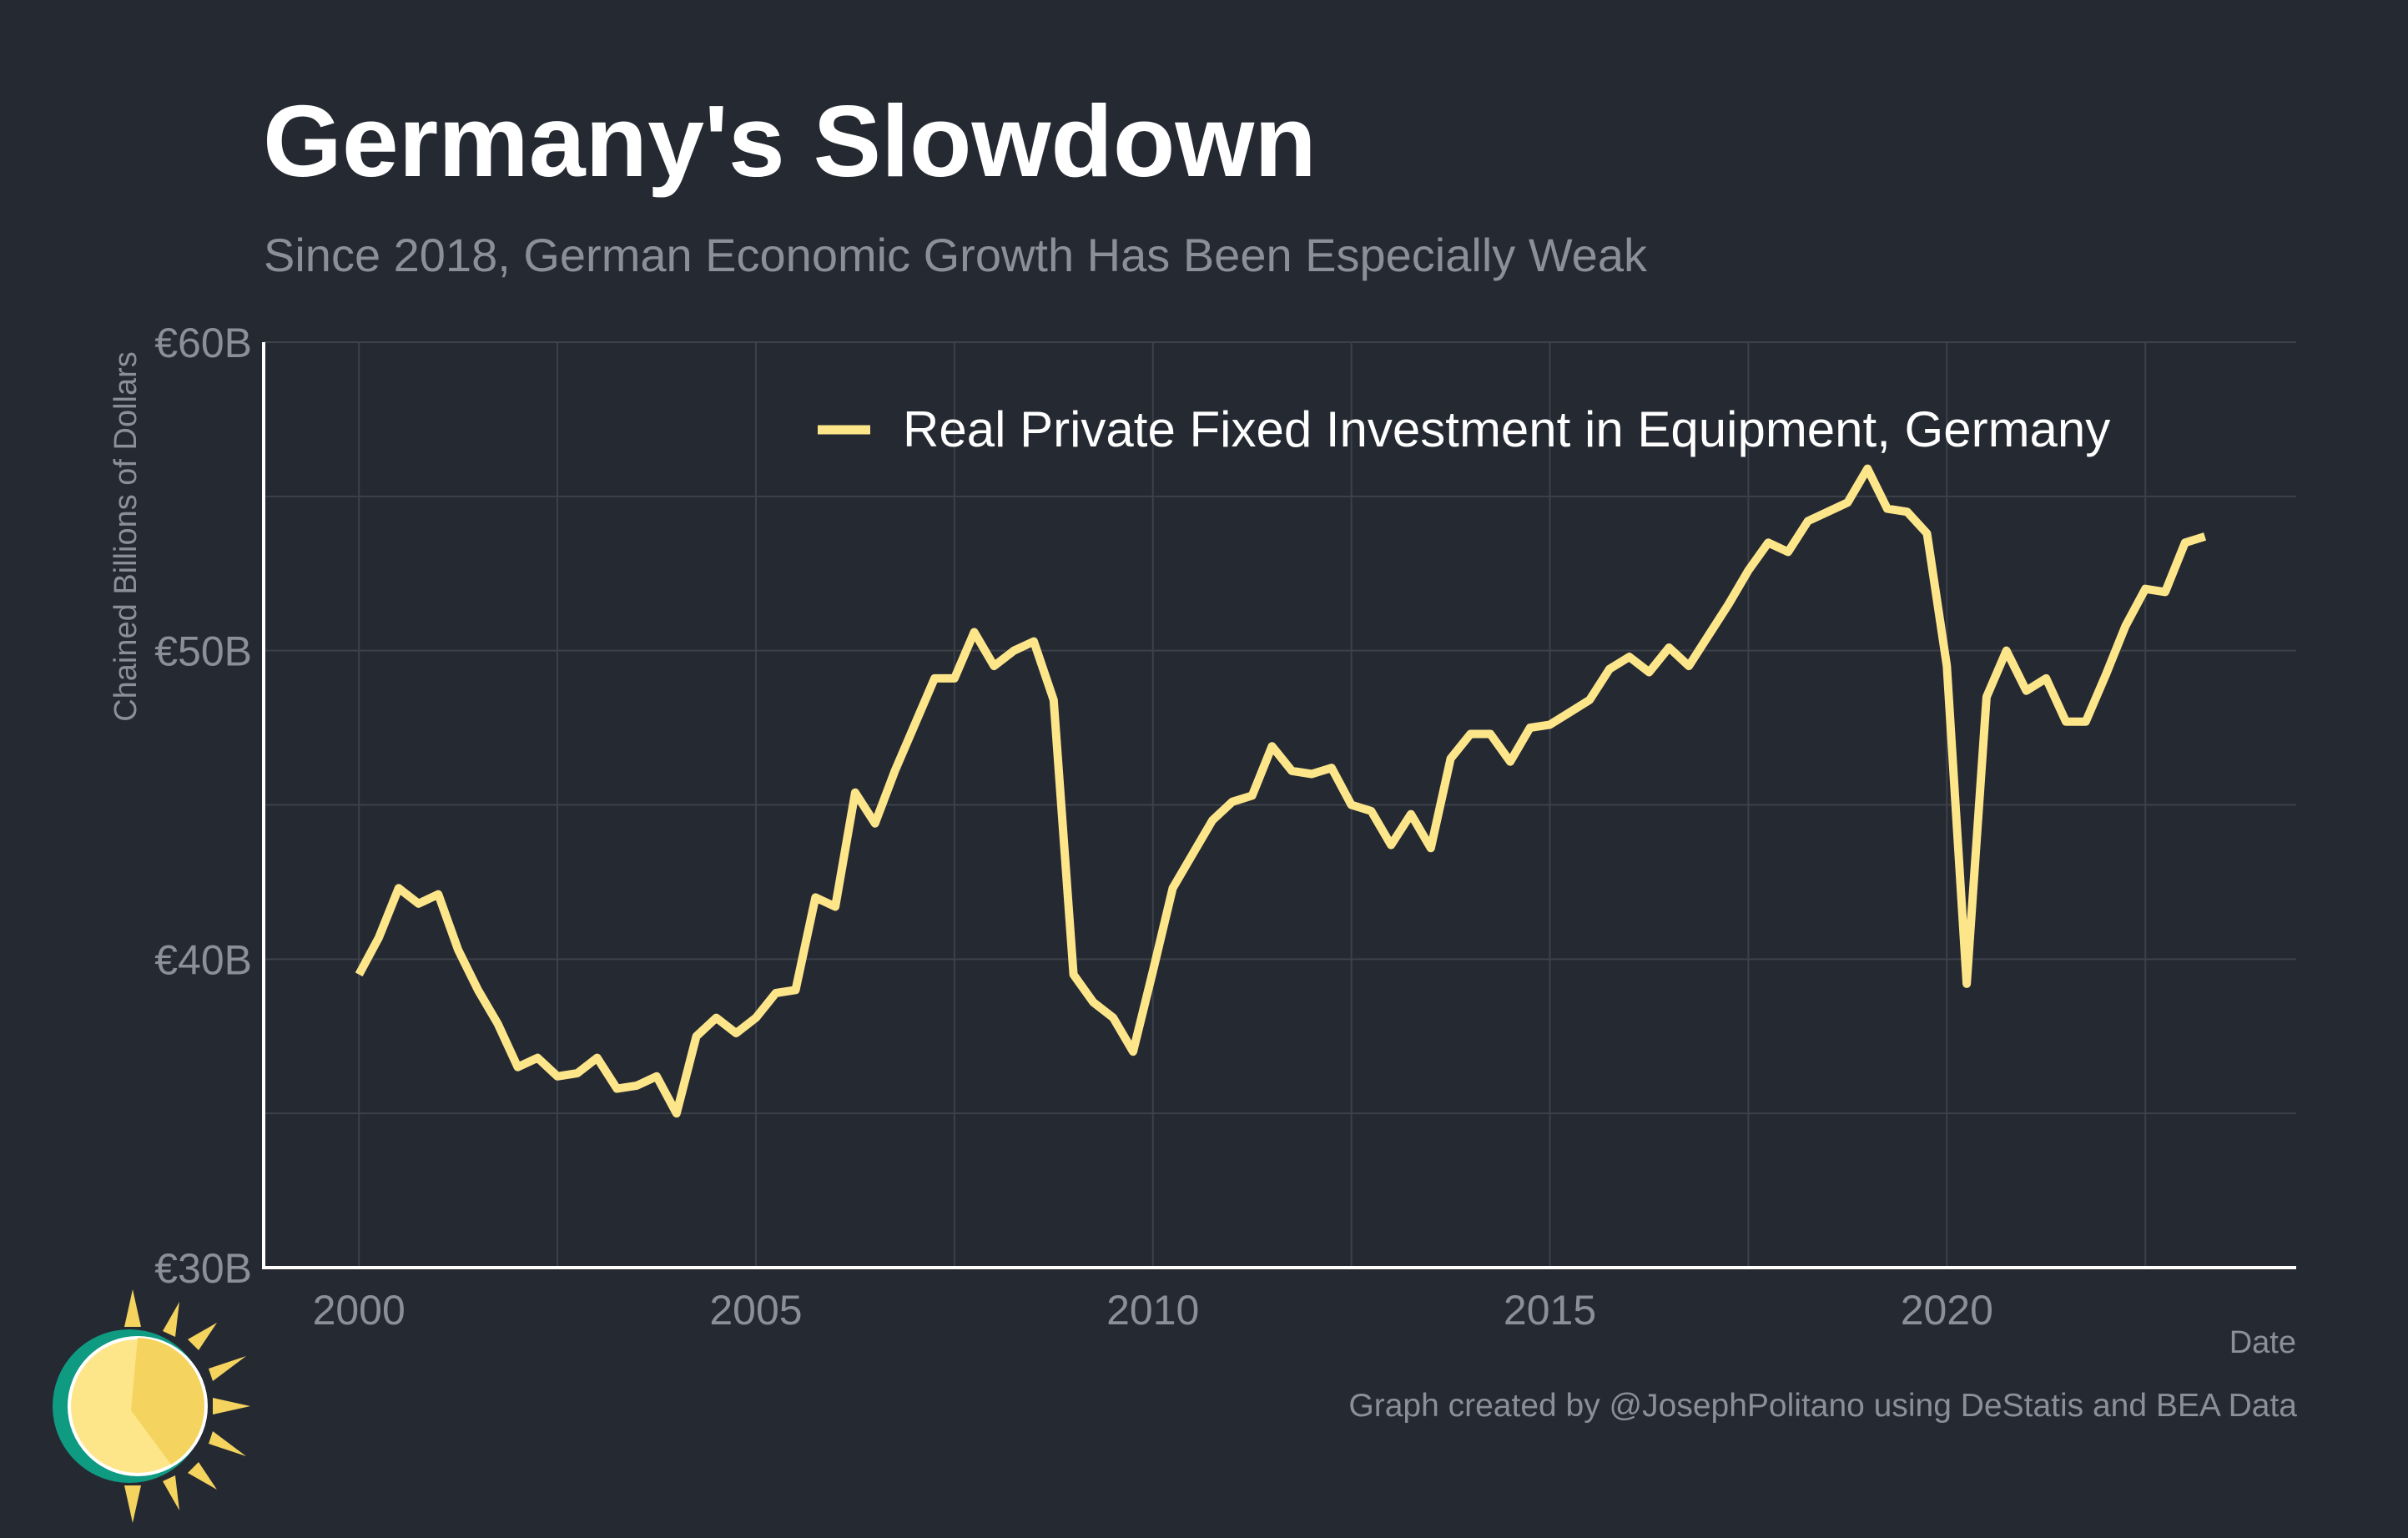 This screenshot has width=2408, height=1538. What do you see at coordinates (1152, 1310) in the screenshot?
I see `x-tick-label: 2010` at bounding box center [1152, 1310].